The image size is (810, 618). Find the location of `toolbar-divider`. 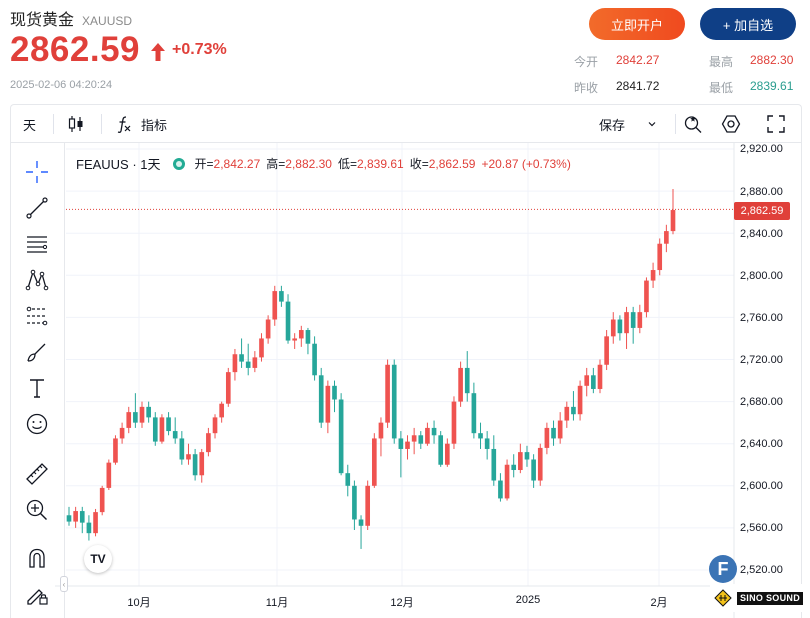

toolbar-divider is located at coordinates (675, 124).